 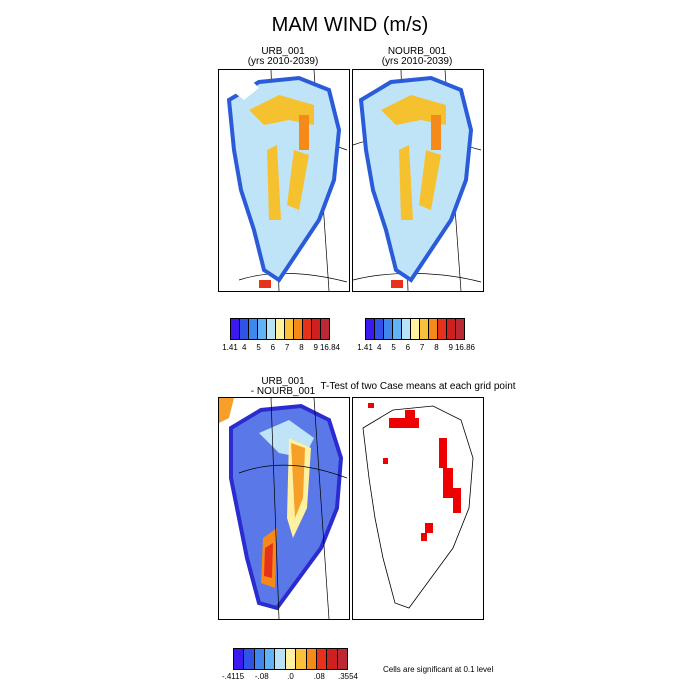 What do you see at coordinates (348, 676) in the screenshot?
I see `colorbar-tick-label: .3554` at bounding box center [348, 676].